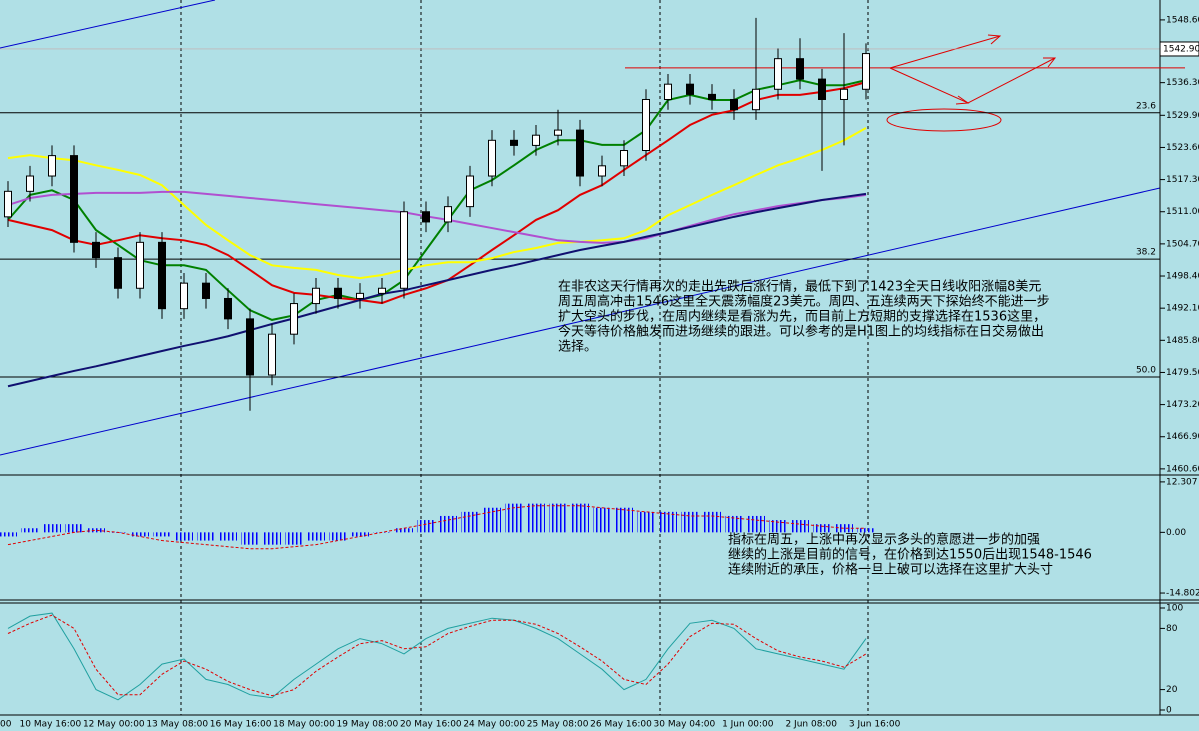 The image size is (1199, 731). Describe the element at coordinates (1182, 437) in the screenshot. I see `y-tick-label: 1466.90` at that location.